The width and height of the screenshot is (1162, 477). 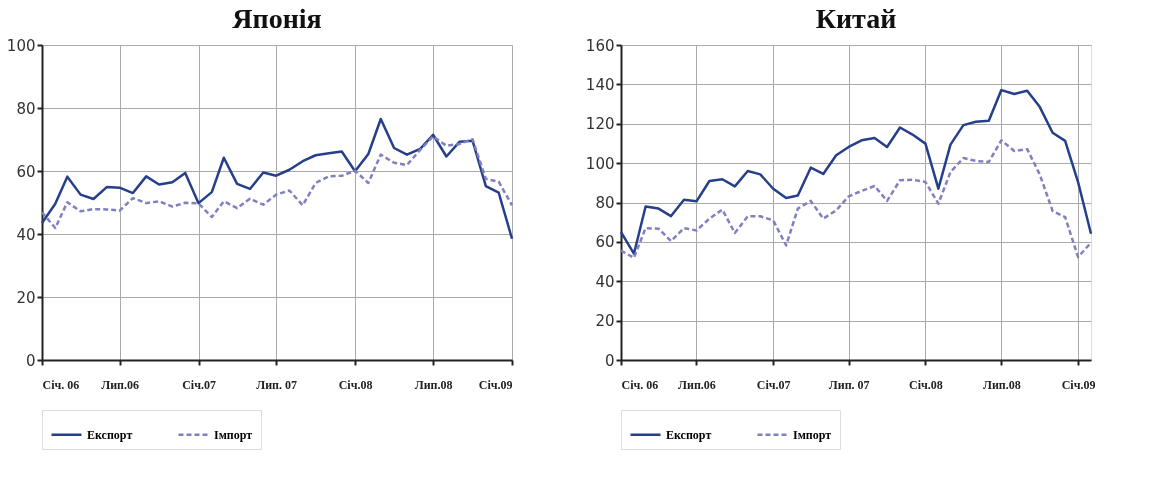 I want to click on y-tick-label: 120, so click(x=600, y=124).